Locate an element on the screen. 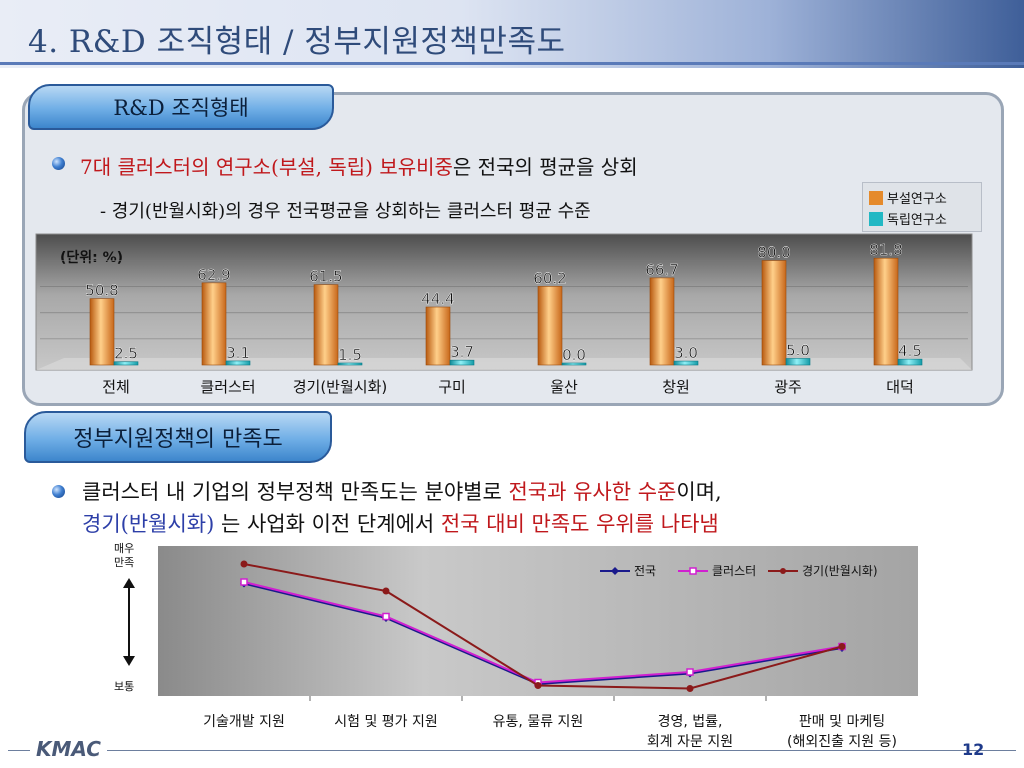 This screenshot has width=1024, height=768. bar-category-label: 구미 is located at coordinates (452, 387).